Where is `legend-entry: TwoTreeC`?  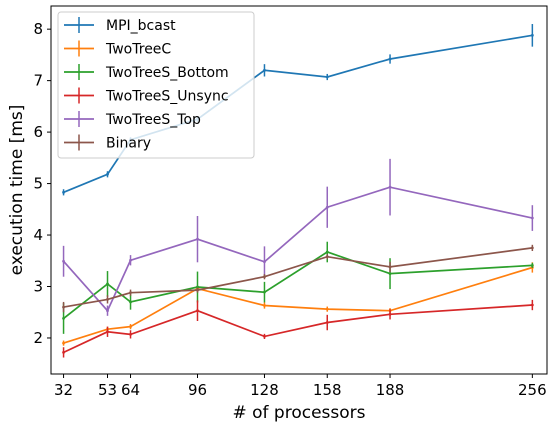
legend-entry: TwoTreeC is located at coordinates (117, 49).